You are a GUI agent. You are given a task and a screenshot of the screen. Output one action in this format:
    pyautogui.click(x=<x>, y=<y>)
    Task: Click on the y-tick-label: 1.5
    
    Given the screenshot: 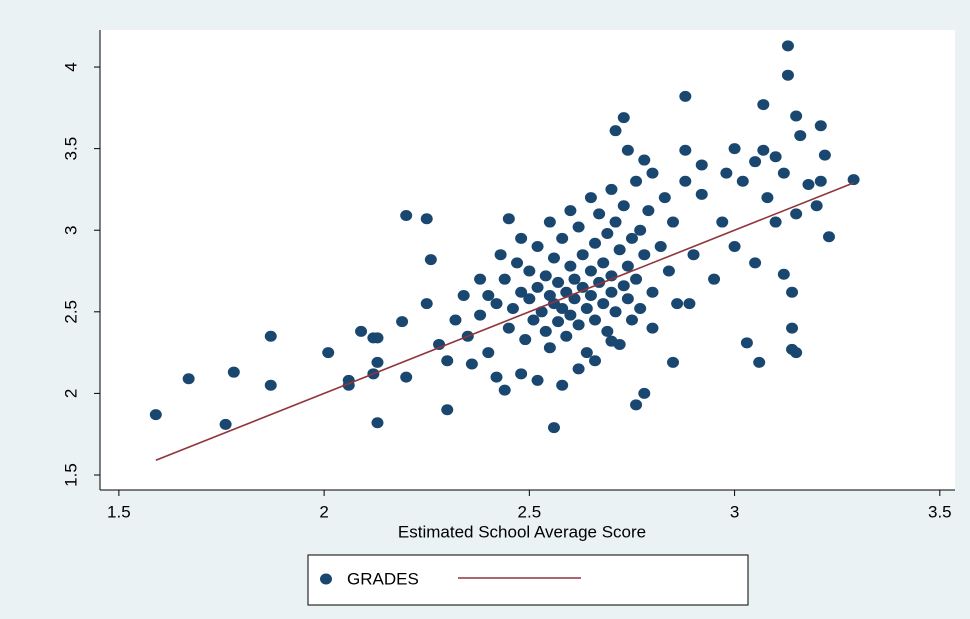 What is the action you would take?
    pyautogui.click(x=70, y=475)
    